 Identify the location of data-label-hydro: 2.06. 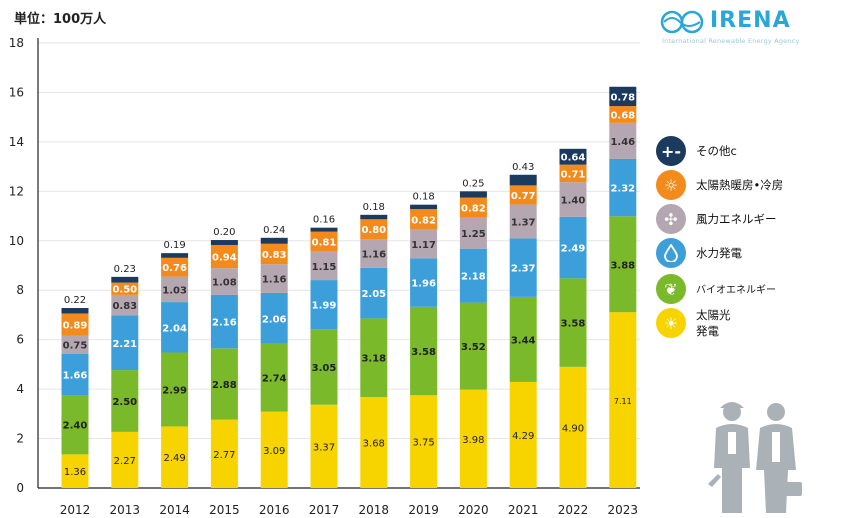
(274, 319).